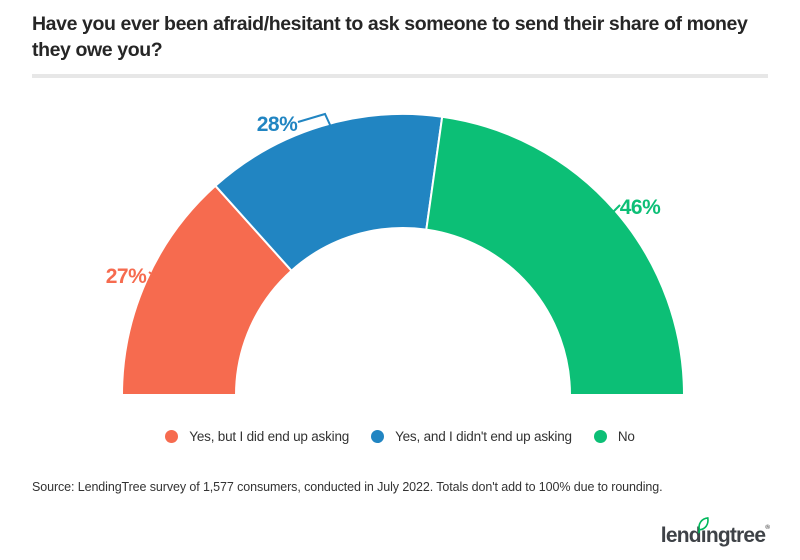 This screenshot has width=800, height=560. Describe the element at coordinates (614, 436) in the screenshot. I see `legend-item-no: No` at that location.